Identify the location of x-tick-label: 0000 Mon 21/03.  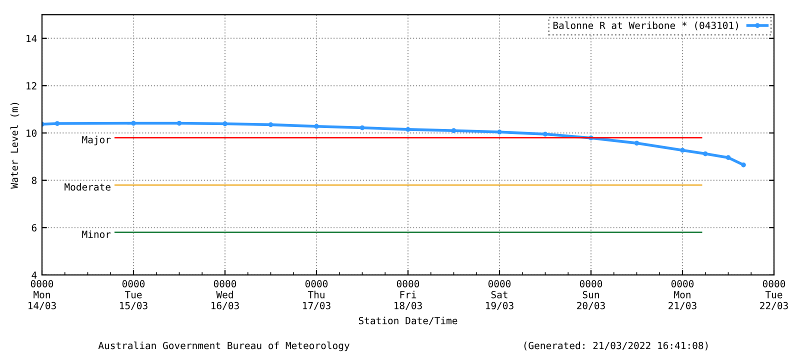
(682, 295).